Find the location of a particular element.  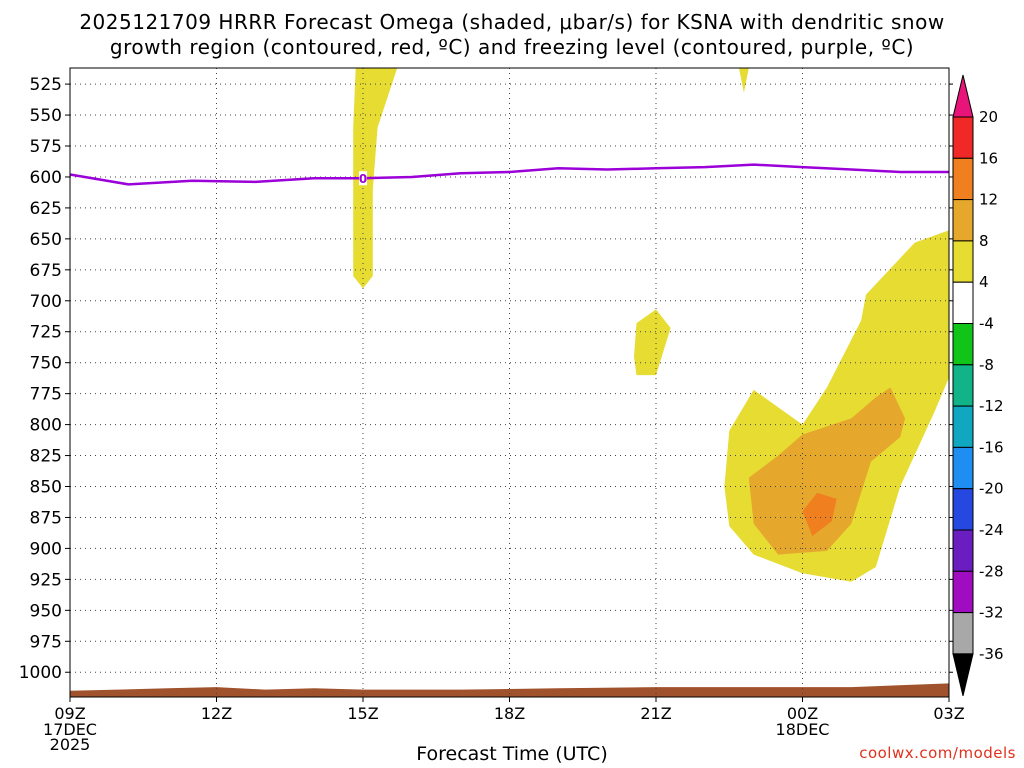

x-axis-label: Forecast Time (UTC) is located at coordinates (512, 754).